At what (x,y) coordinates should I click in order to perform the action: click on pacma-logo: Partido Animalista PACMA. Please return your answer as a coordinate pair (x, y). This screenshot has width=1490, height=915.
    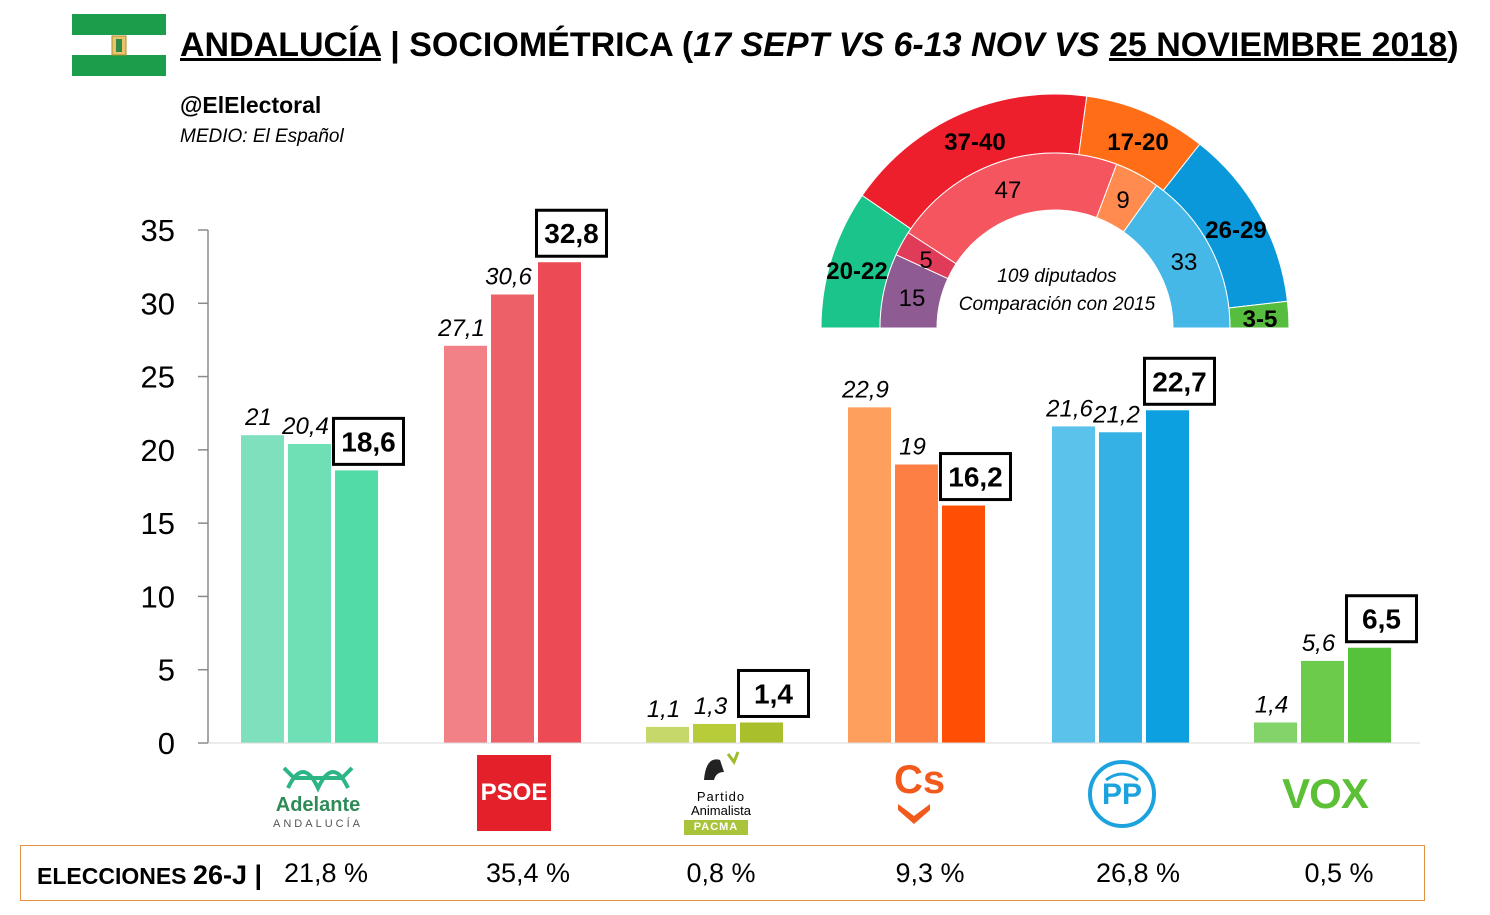
    Looking at the image, I should click on (721, 793).